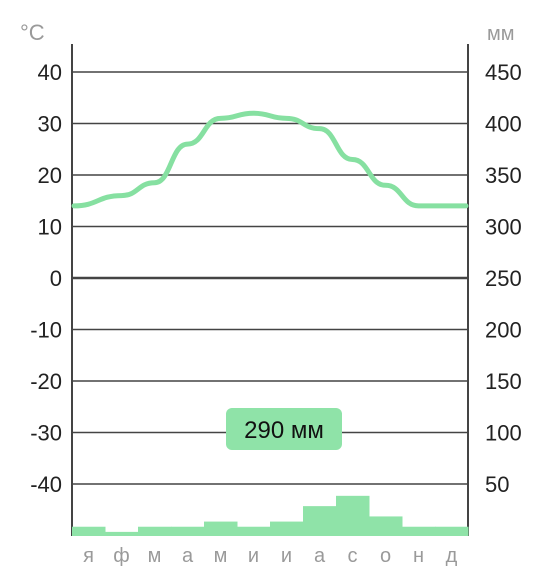  Describe the element at coordinates (418, 556) in the screenshot. I see `month-label: н` at that location.